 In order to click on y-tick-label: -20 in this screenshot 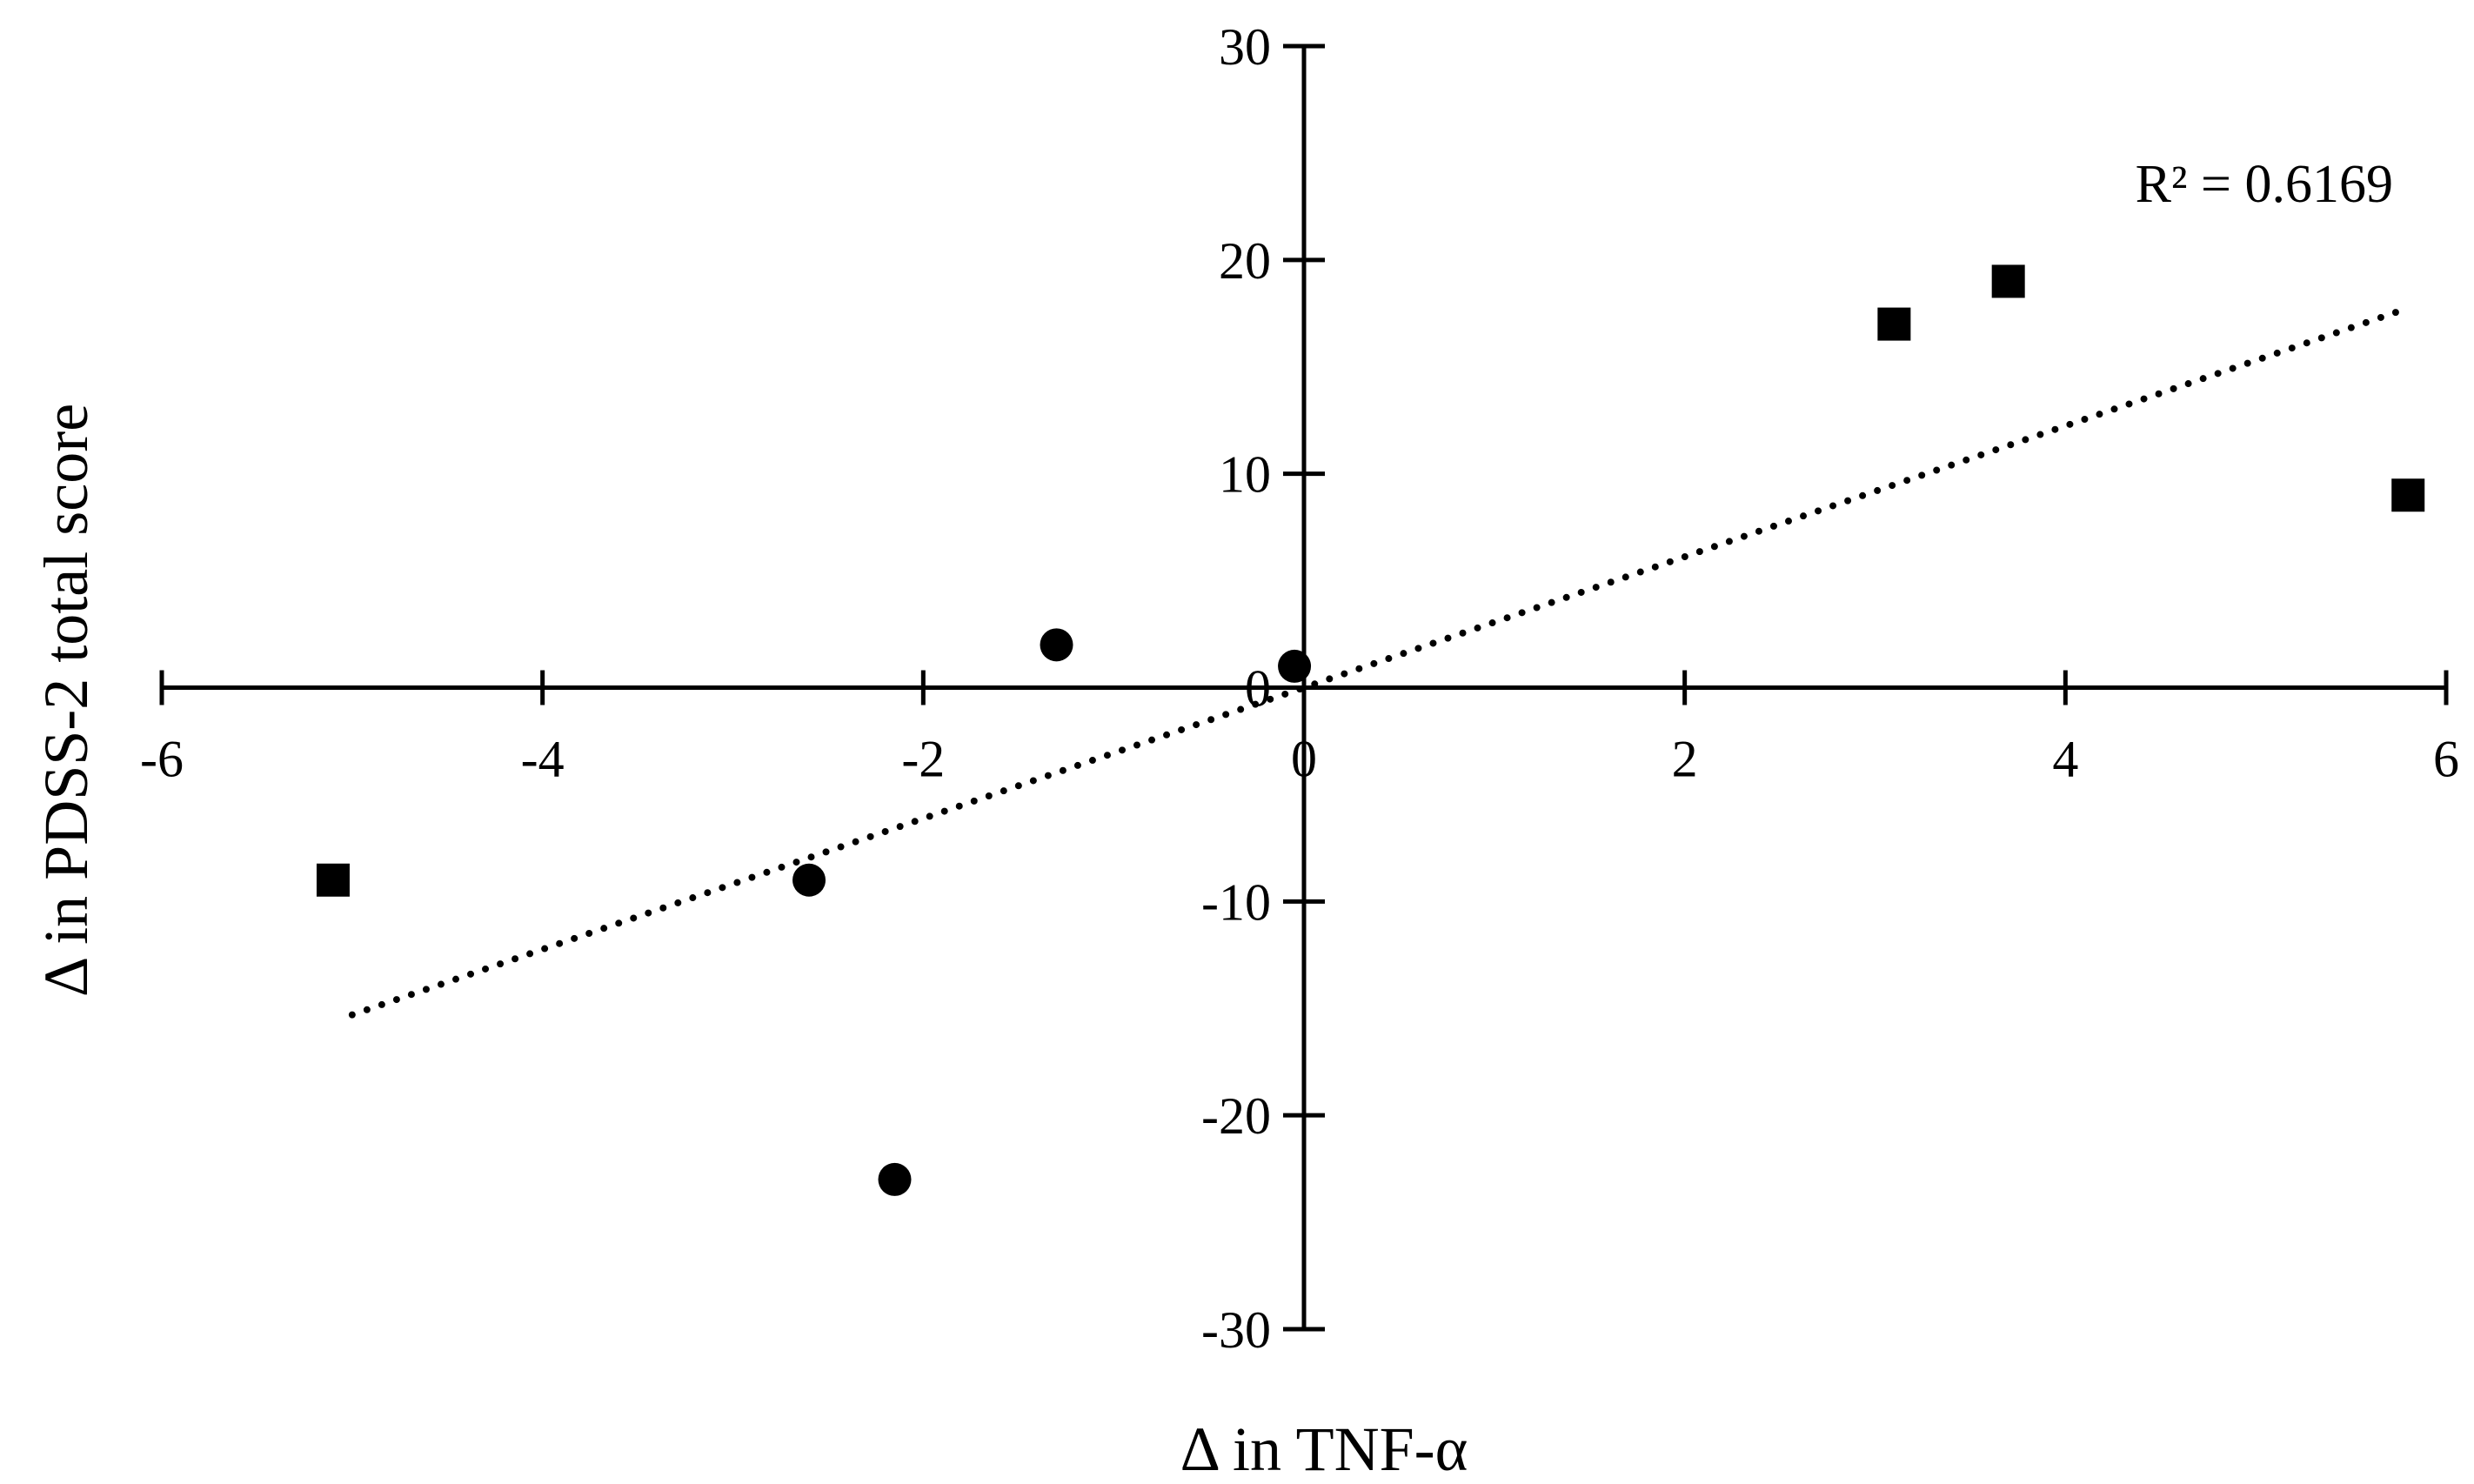, I will do `click(1236, 1116)`.